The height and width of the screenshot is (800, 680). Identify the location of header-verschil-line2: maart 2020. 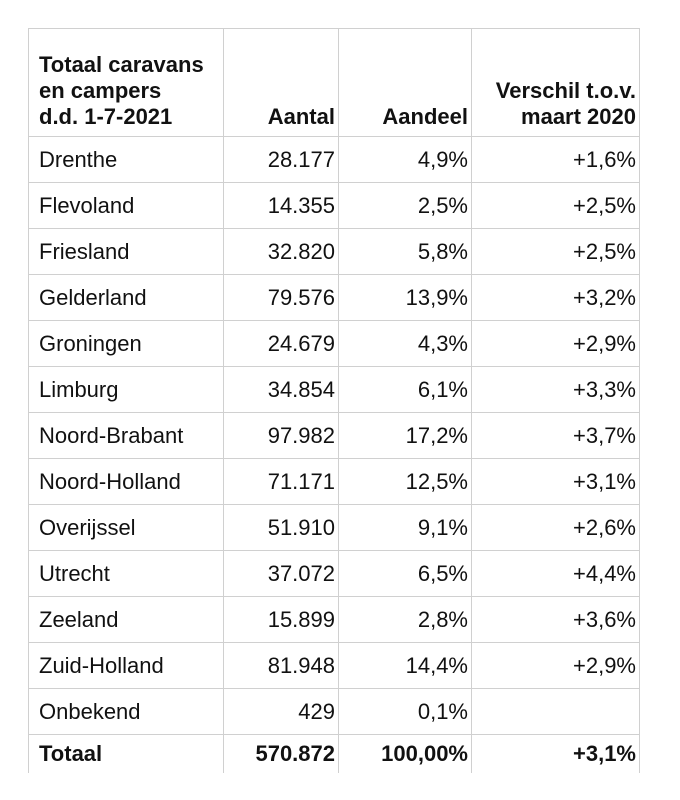
(578, 116).